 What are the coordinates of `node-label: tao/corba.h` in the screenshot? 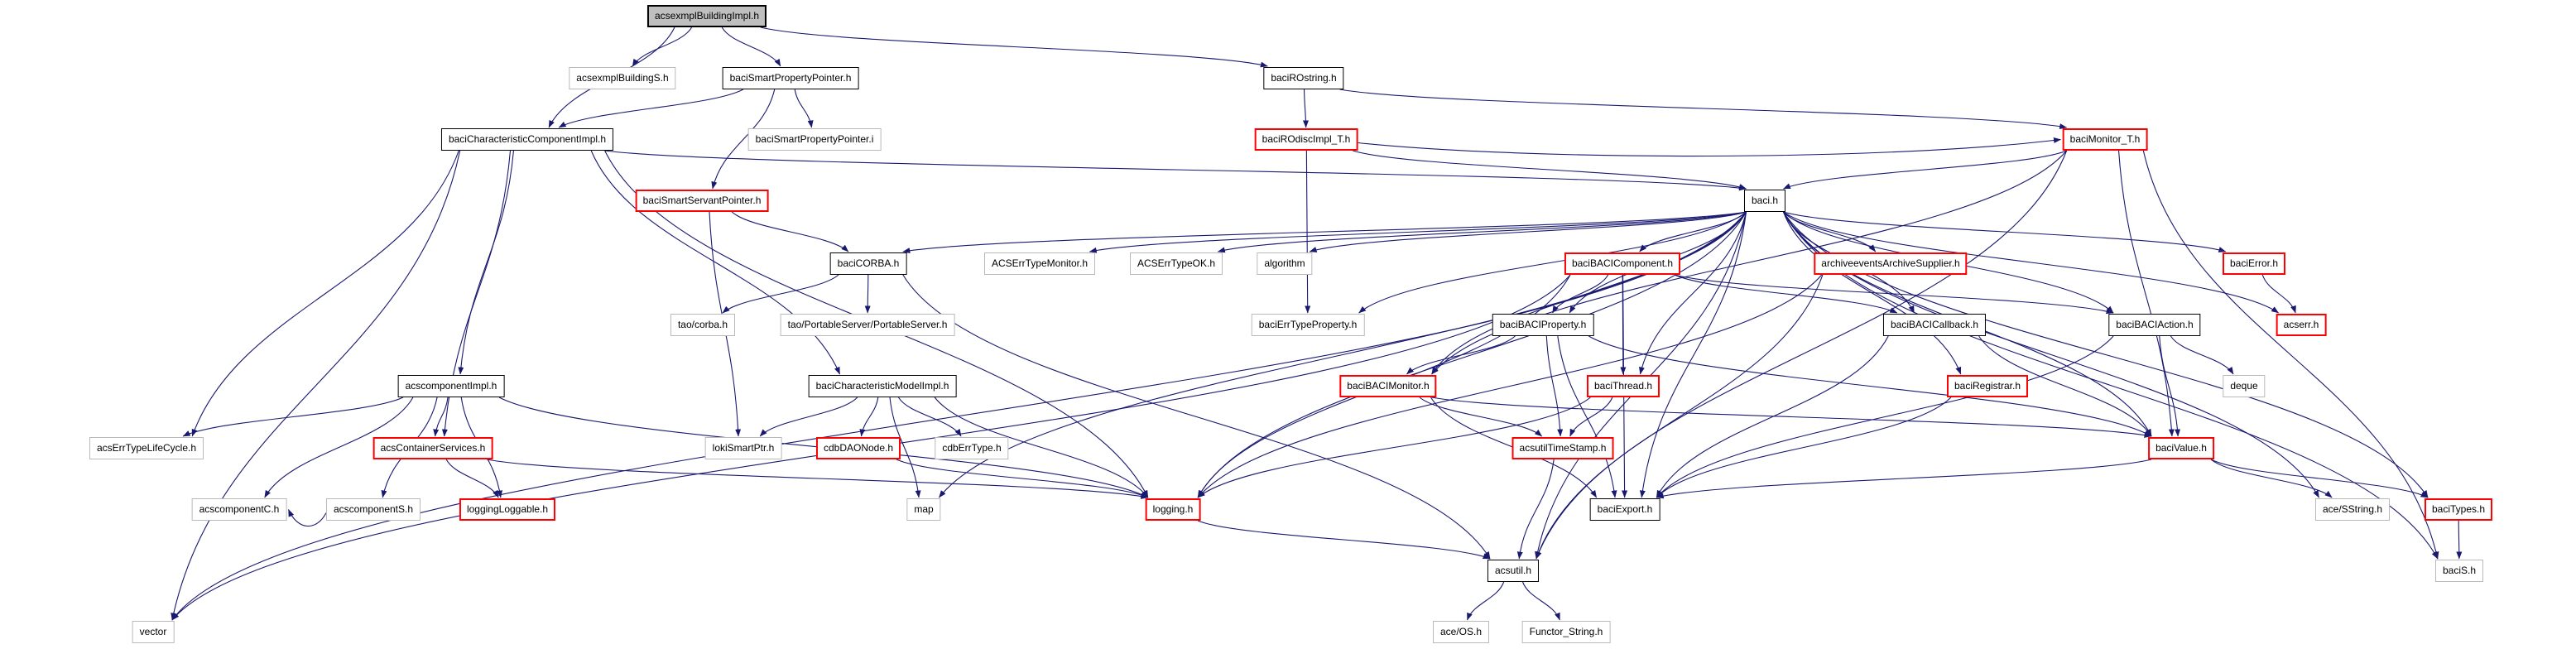 It's located at (702, 324).